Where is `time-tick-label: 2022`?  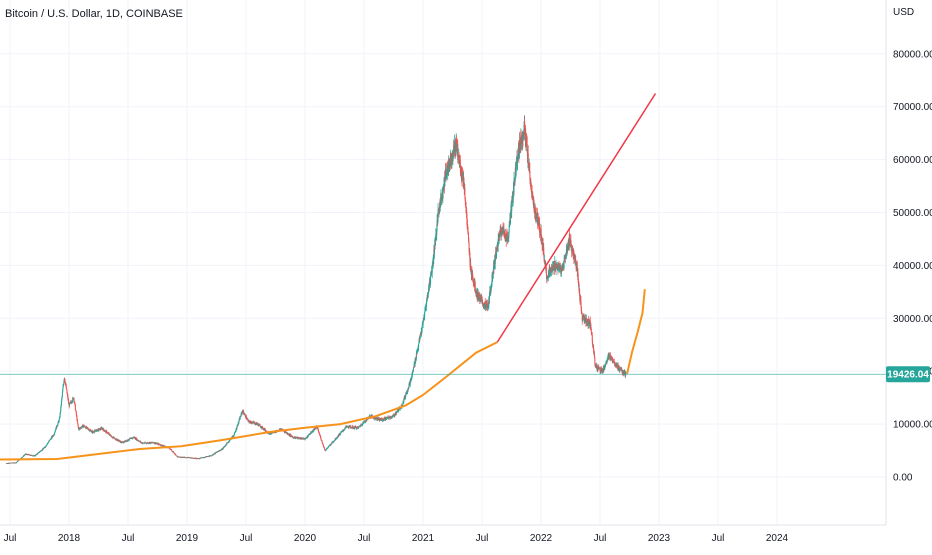
time-tick-label: 2022 is located at coordinates (541, 538).